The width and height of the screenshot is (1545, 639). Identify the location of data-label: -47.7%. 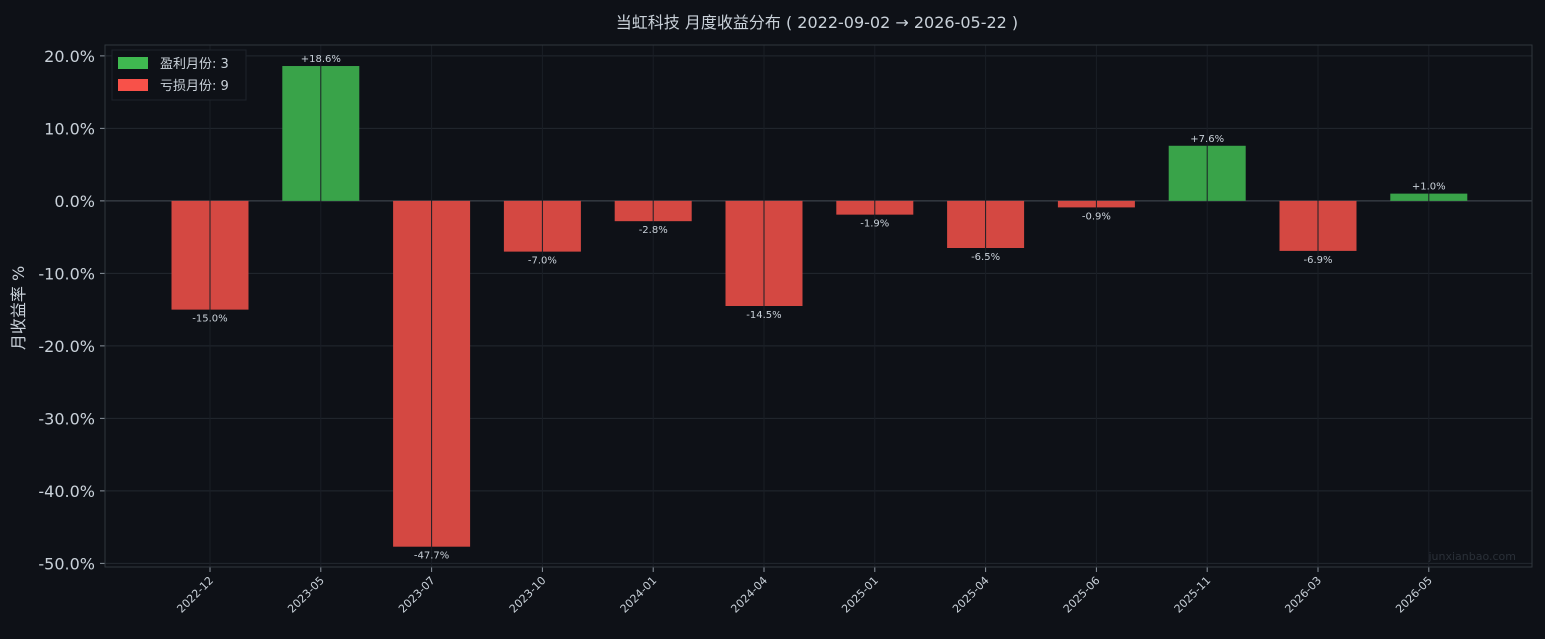
(431, 556).